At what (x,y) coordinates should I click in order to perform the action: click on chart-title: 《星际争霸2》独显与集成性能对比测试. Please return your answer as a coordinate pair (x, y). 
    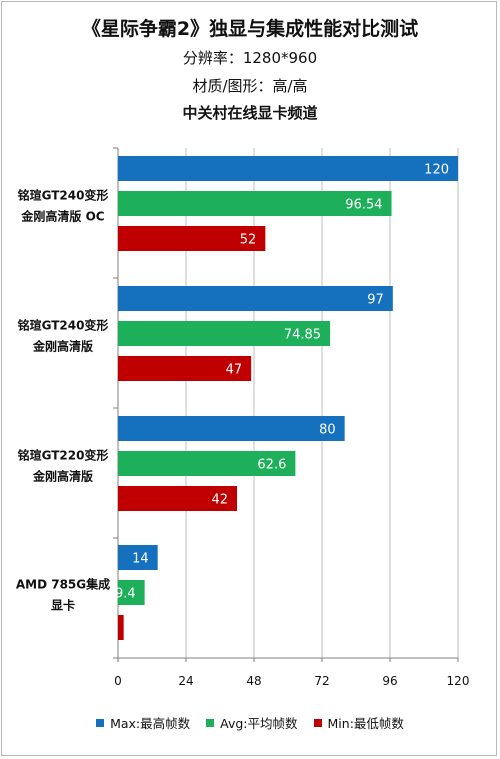
    Looking at the image, I should click on (250, 29).